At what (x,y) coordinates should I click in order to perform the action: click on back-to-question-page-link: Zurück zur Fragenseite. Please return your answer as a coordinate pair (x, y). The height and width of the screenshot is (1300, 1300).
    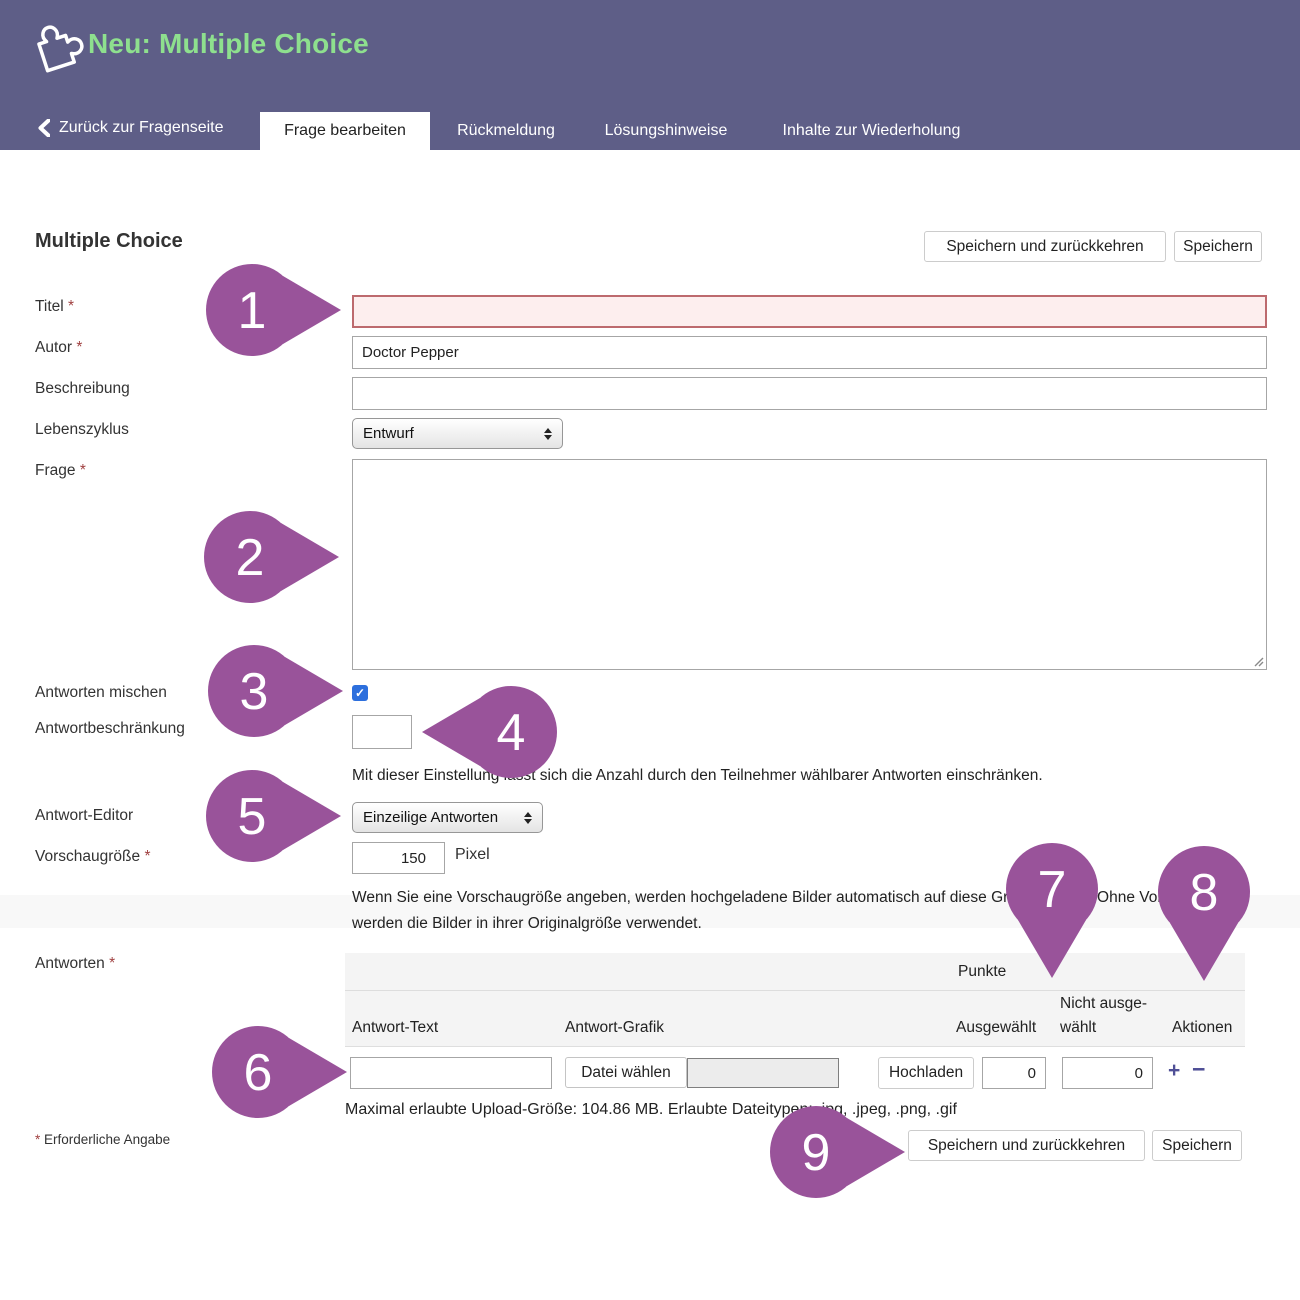
    Looking at the image, I should click on (131, 128).